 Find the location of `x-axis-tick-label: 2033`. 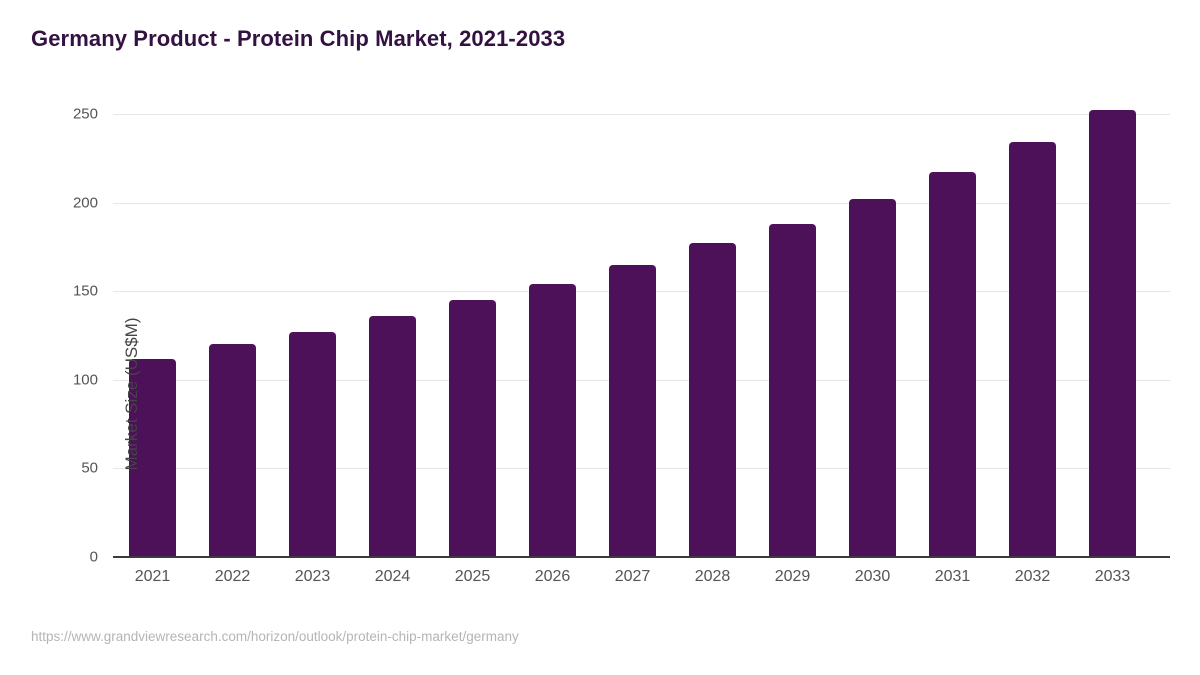

x-axis-tick-label: 2033 is located at coordinates (1112, 576).